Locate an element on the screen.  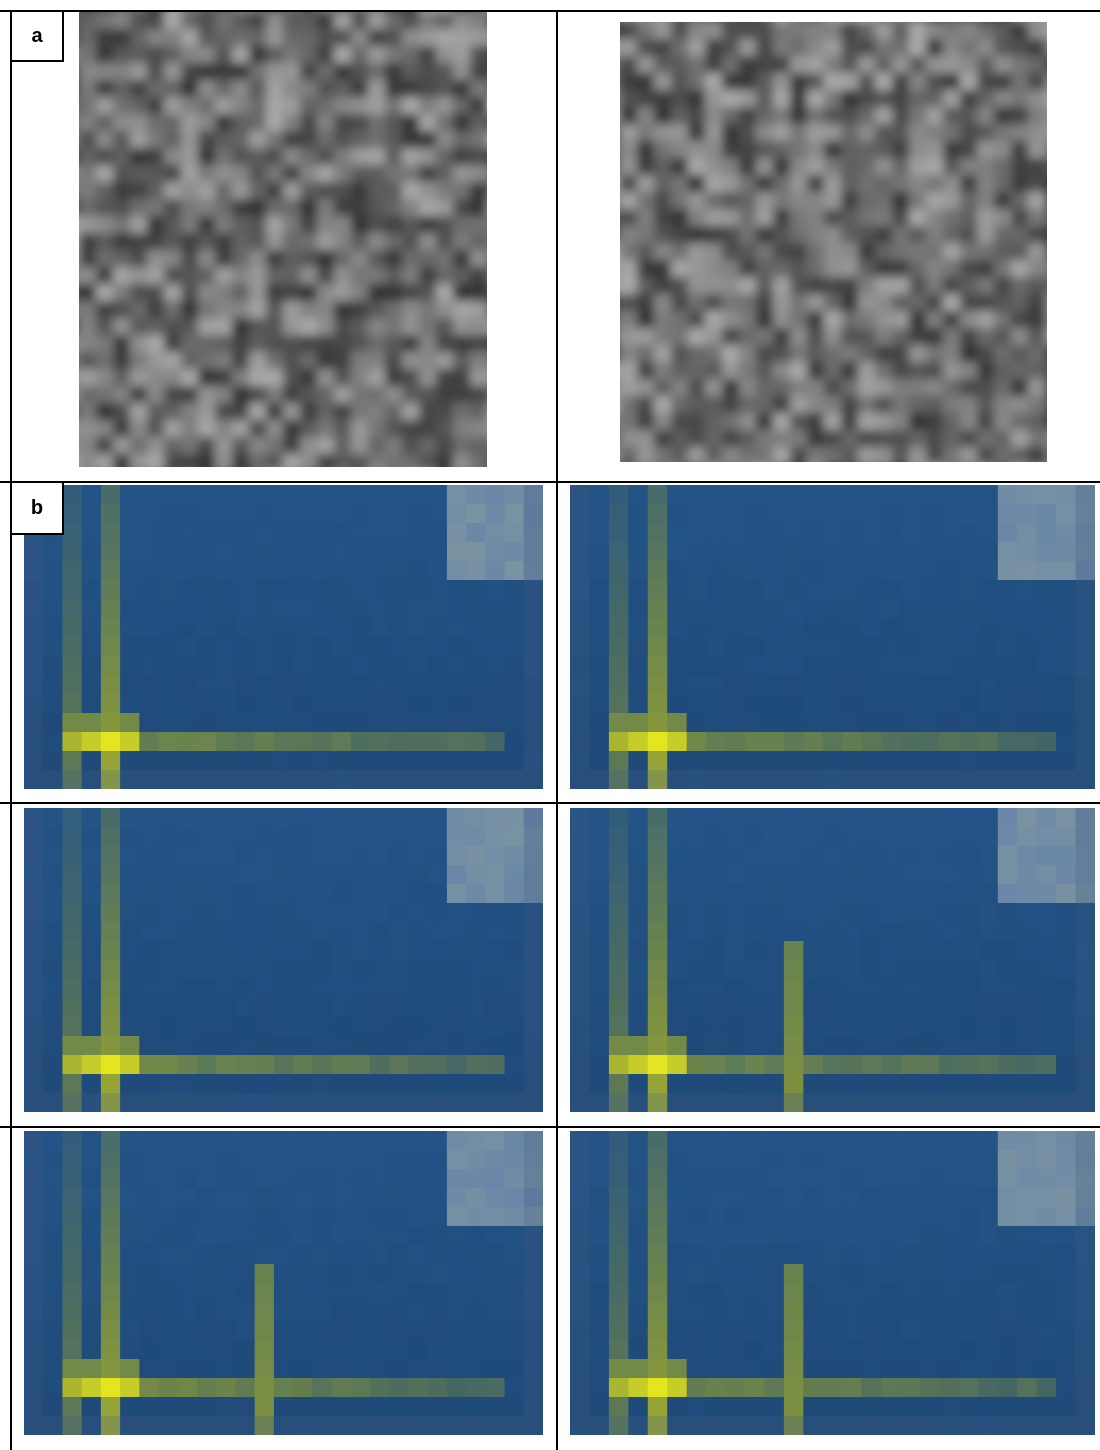
heatmap-b-r2-right is located at coordinates (832, 960).